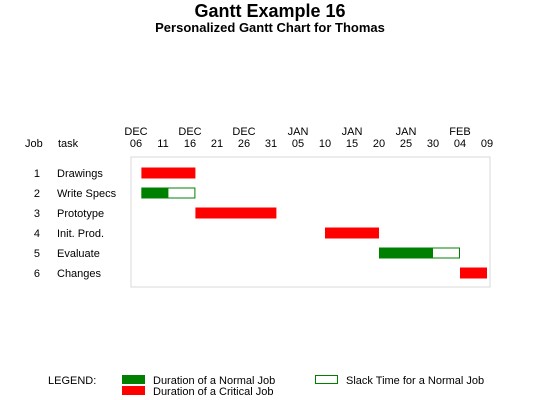 The width and height of the screenshot is (540, 400). I want to click on task-name: Changes, so click(79, 274).